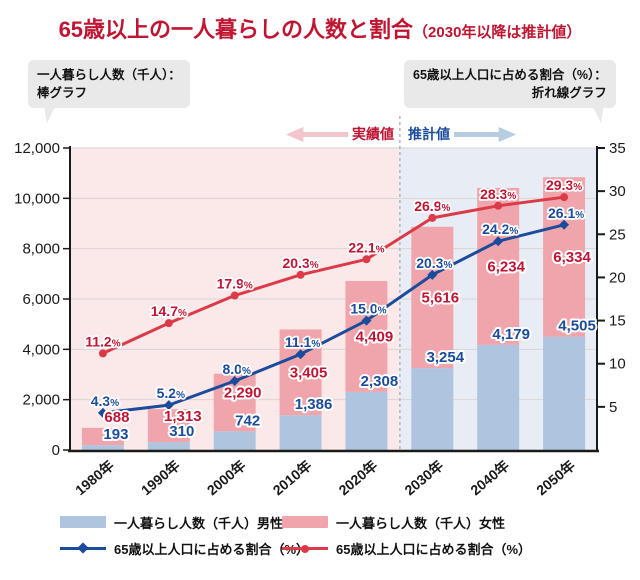 Image resolution: width=640 pixels, height=580 pixels. I want to click on page-title: 65歳以上の一人暮らしの人数と割合（2030年以降は推計値）, so click(320, 28).